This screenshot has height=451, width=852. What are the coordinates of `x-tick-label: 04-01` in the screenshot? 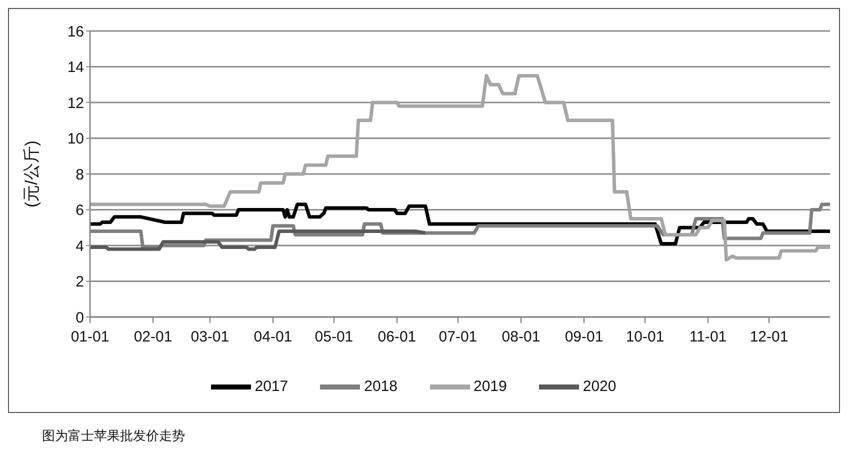 It's located at (273, 337).